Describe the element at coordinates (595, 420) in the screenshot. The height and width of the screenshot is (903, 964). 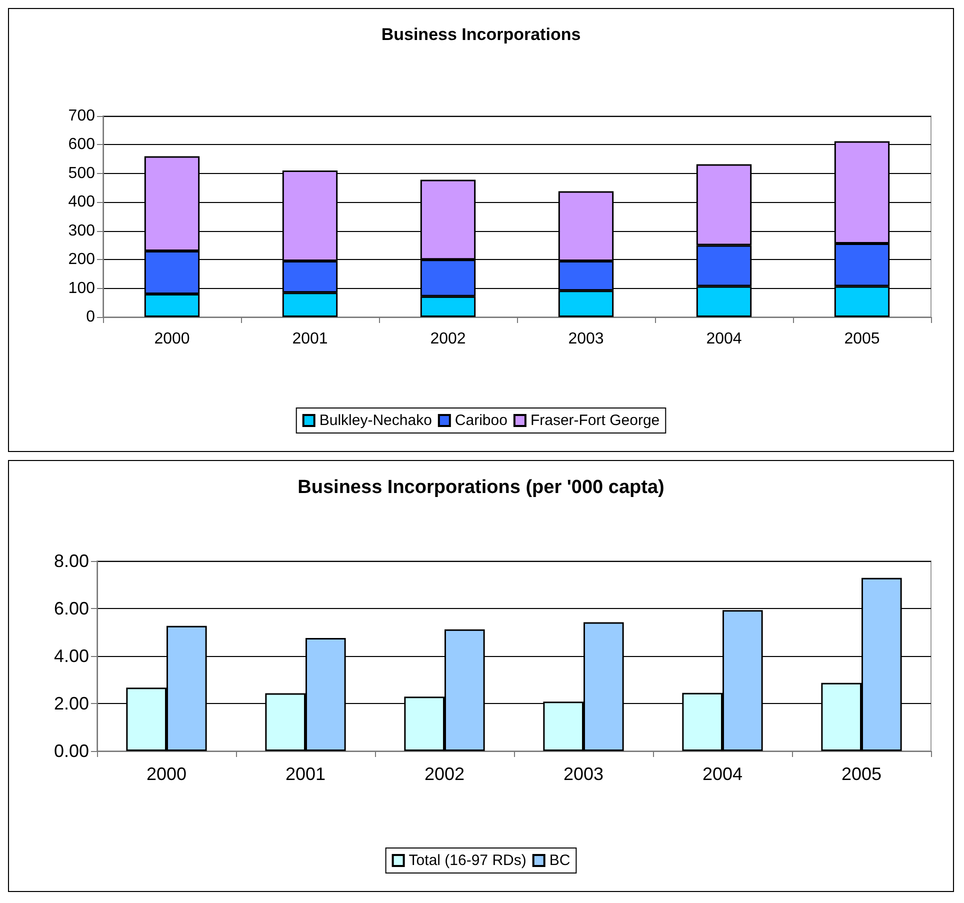
I see `legend-label: Fraser-Fort George` at that location.